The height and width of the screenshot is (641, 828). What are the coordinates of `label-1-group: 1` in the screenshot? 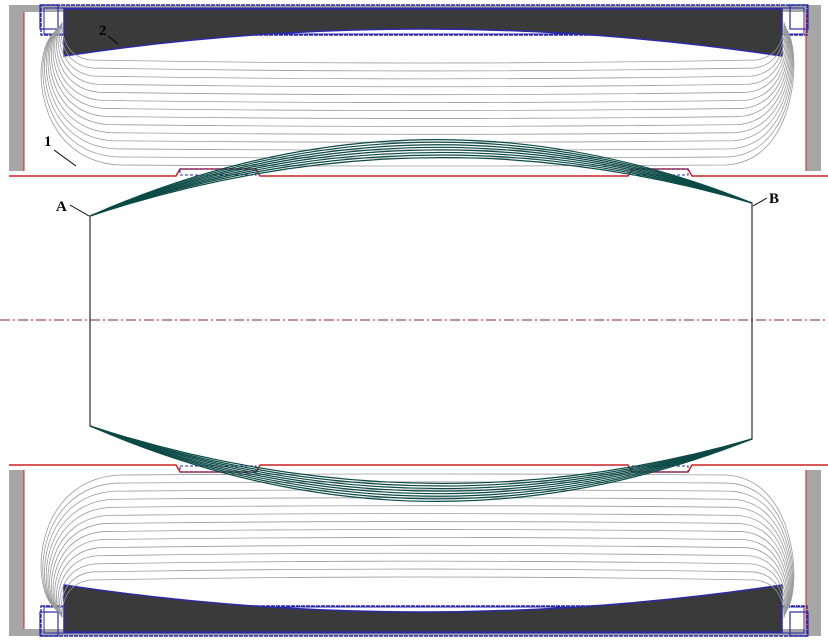 It's located at (60, 150).